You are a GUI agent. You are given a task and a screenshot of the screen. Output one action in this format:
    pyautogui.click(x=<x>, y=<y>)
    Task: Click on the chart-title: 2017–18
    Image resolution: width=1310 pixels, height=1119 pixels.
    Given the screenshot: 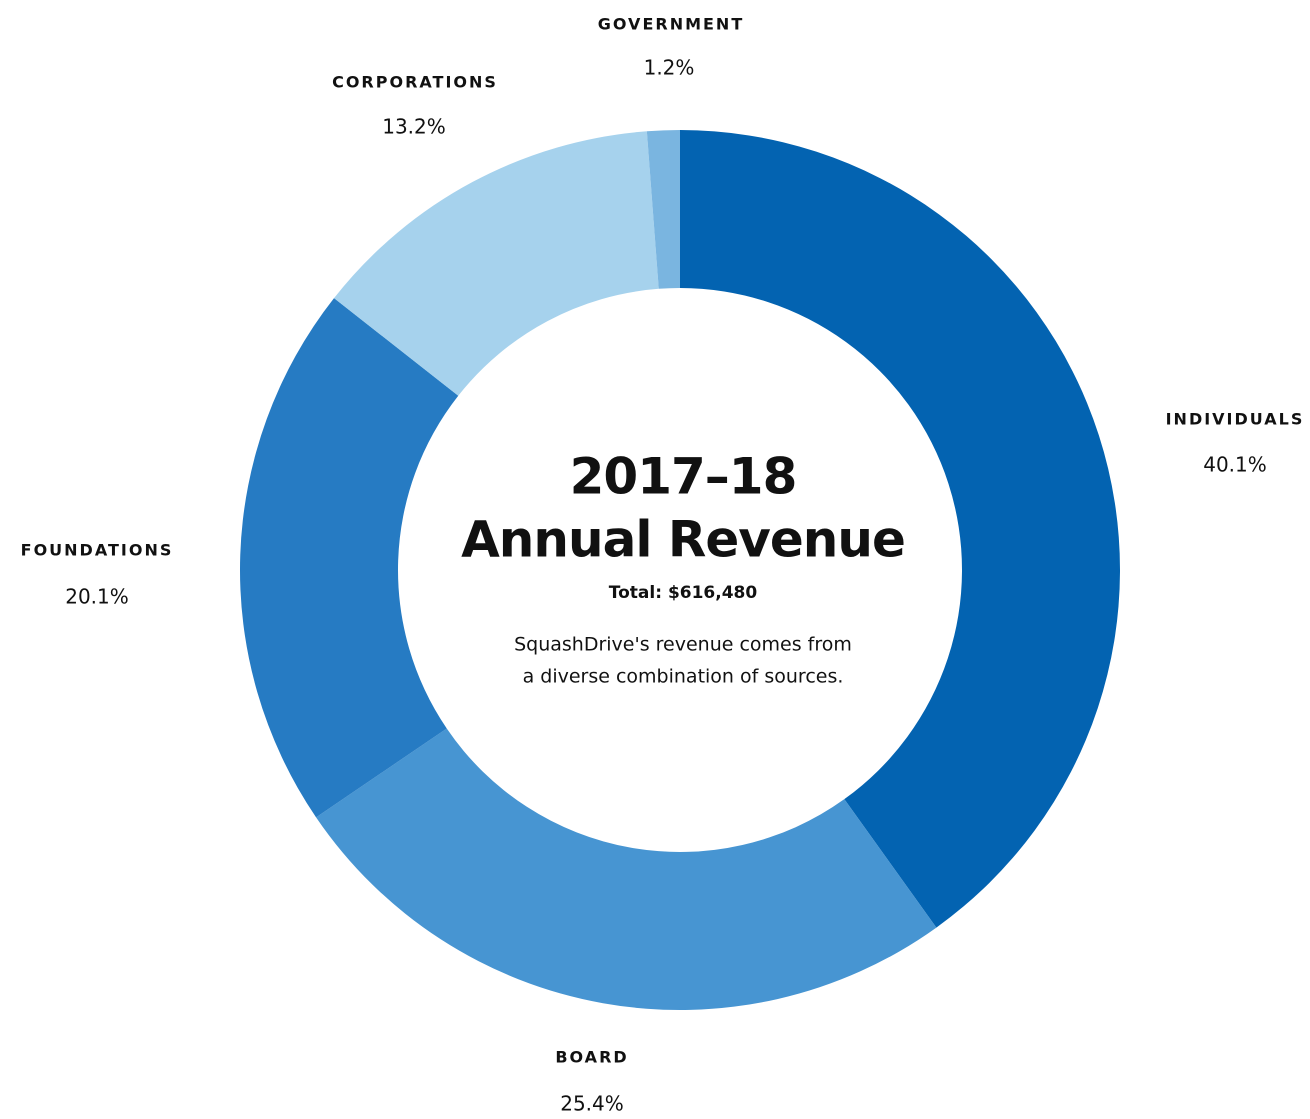 What is the action you would take?
    pyautogui.click(x=683, y=477)
    